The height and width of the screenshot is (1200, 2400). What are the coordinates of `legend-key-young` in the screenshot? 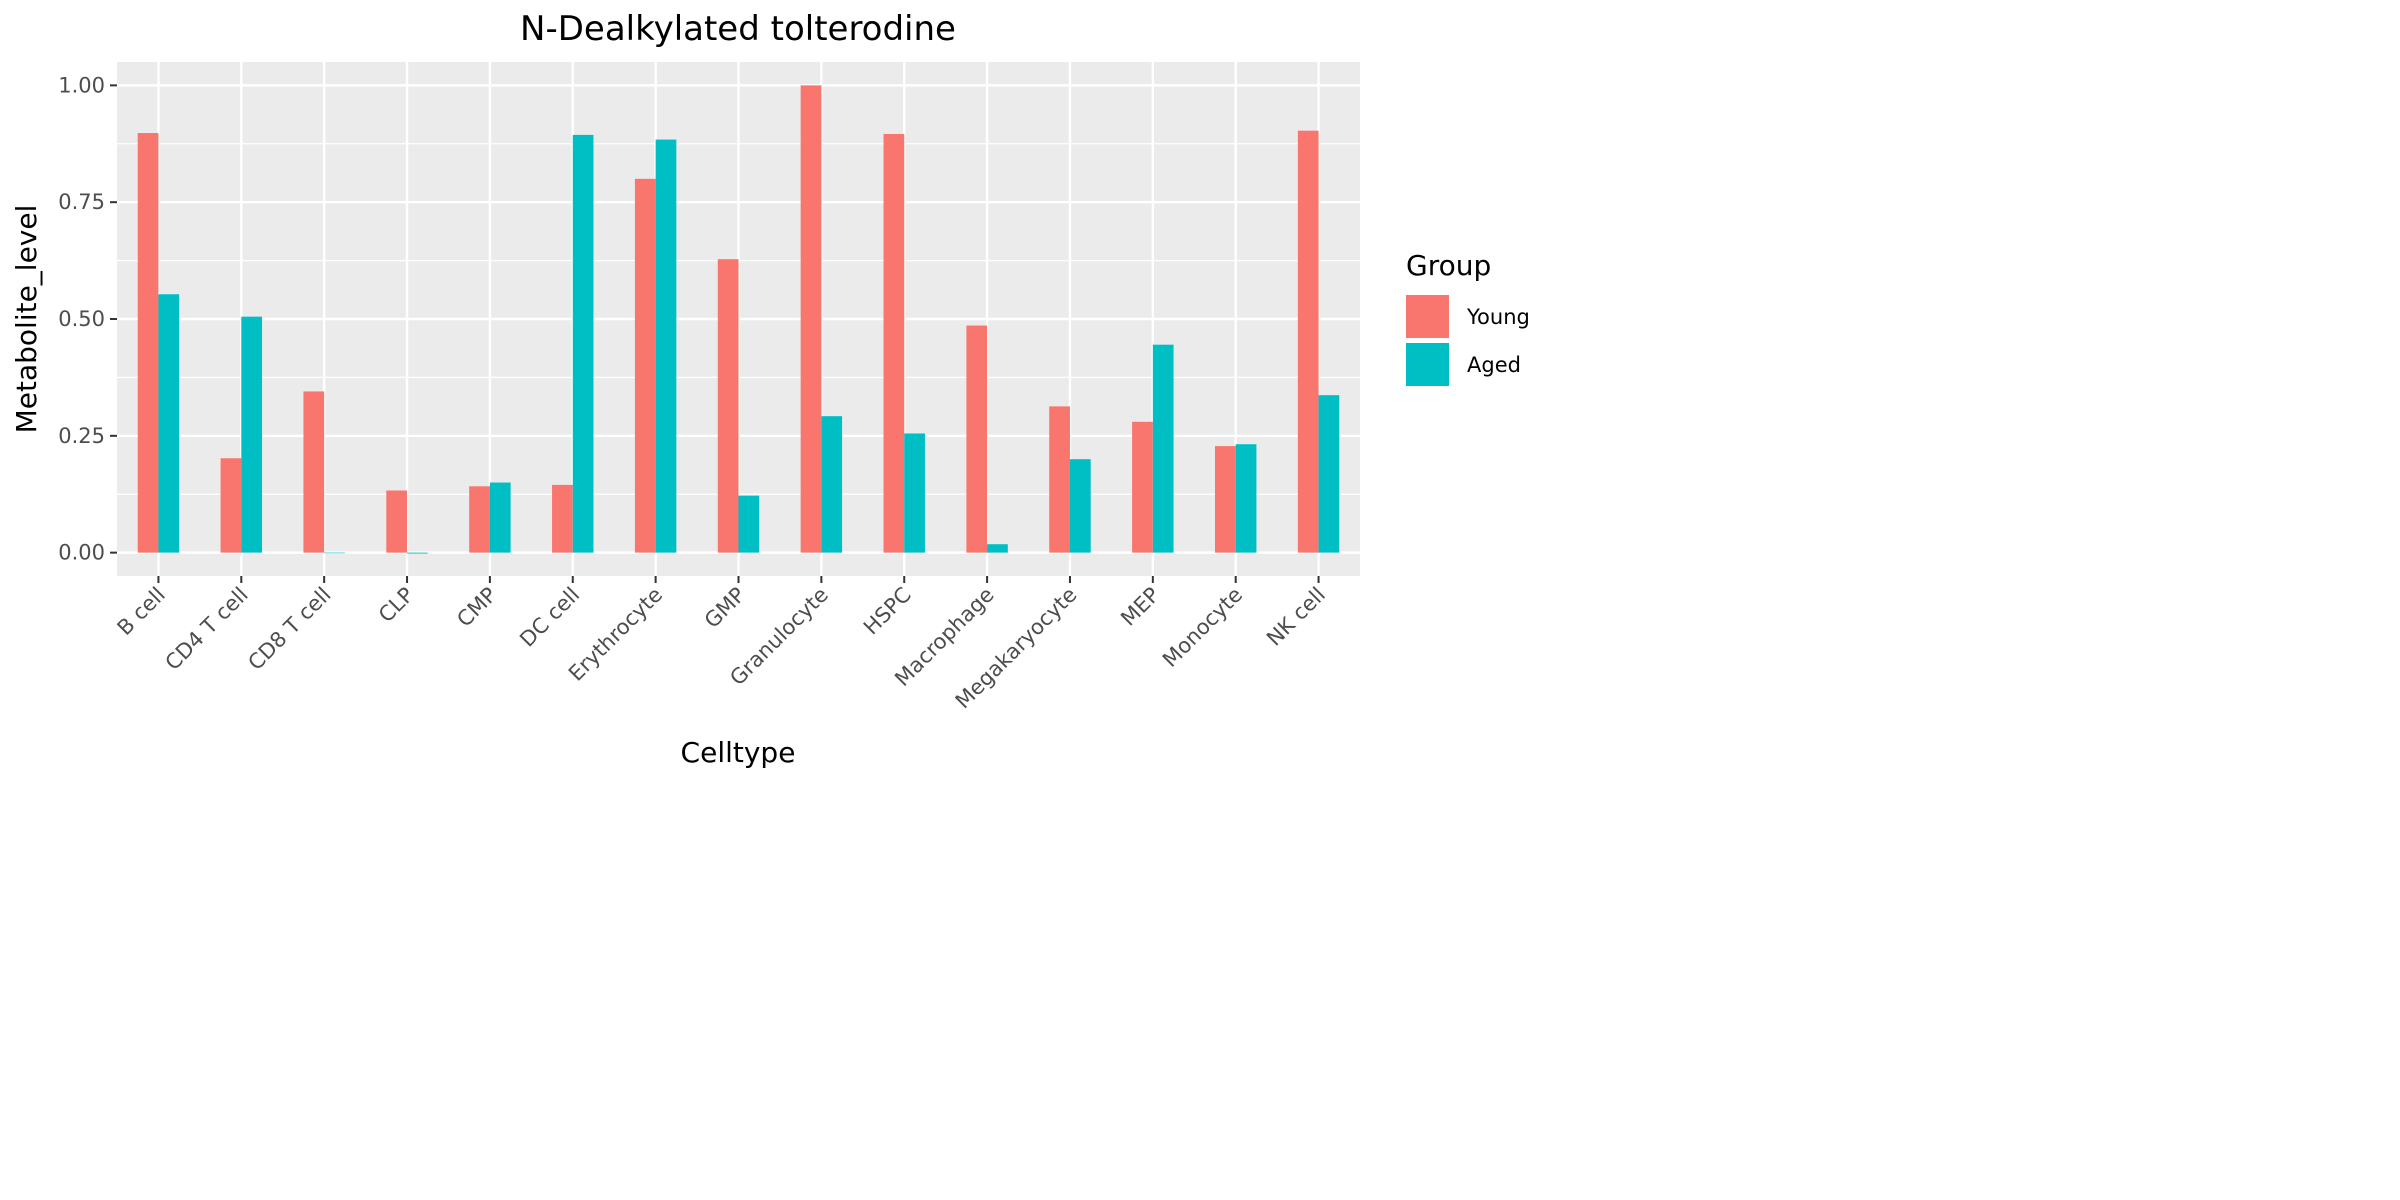 It's located at (1427, 316).